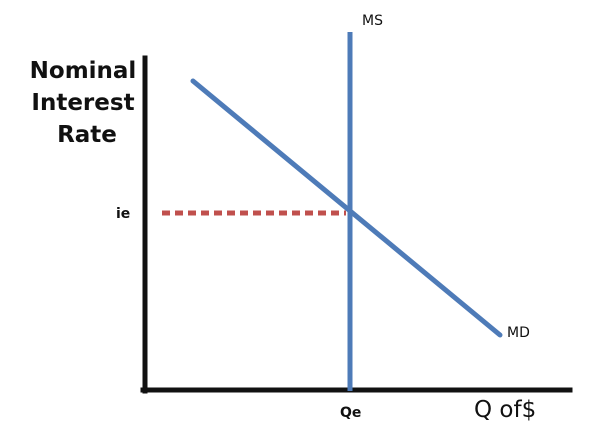 This screenshot has width=607, height=436. What do you see at coordinates (123, 214) in the screenshot?
I see `equilibrium-rate-label: ie` at bounding box center [123, 214].